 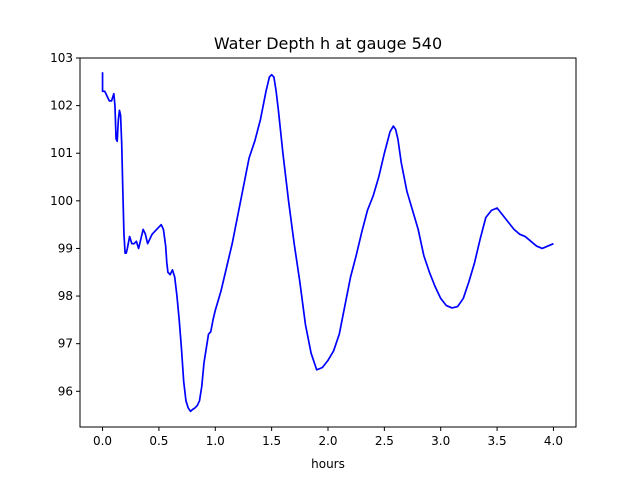 I want to click on y-tick-label: 102, so click(x=61, y=106).